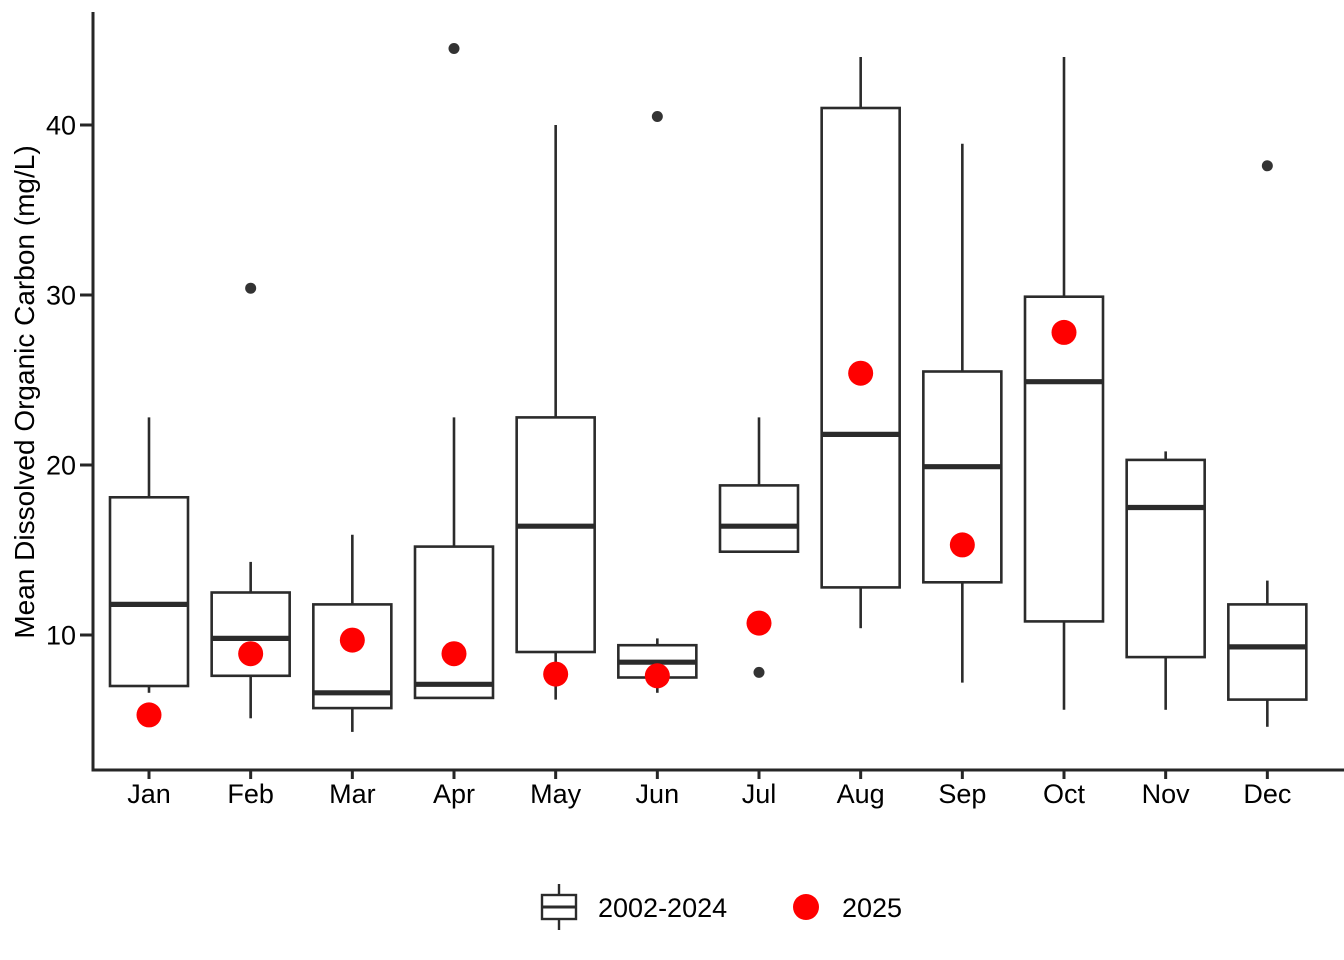  I want to click on y-axis-tick-label: 40, so click(61, 126).